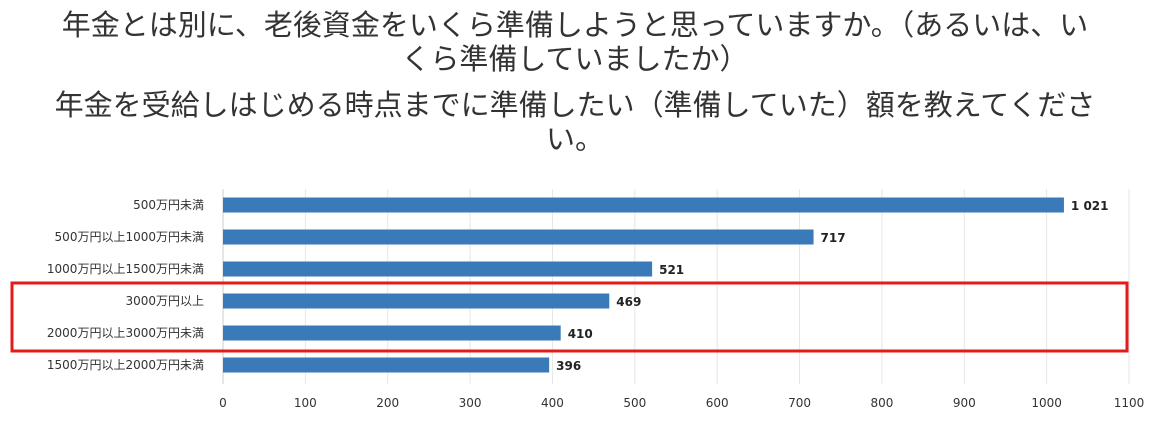 This screenshot has height=422, width=1150. Describe the element at coordinates (833, 238) in the screenshot. I see `data-label: 717` at that location.